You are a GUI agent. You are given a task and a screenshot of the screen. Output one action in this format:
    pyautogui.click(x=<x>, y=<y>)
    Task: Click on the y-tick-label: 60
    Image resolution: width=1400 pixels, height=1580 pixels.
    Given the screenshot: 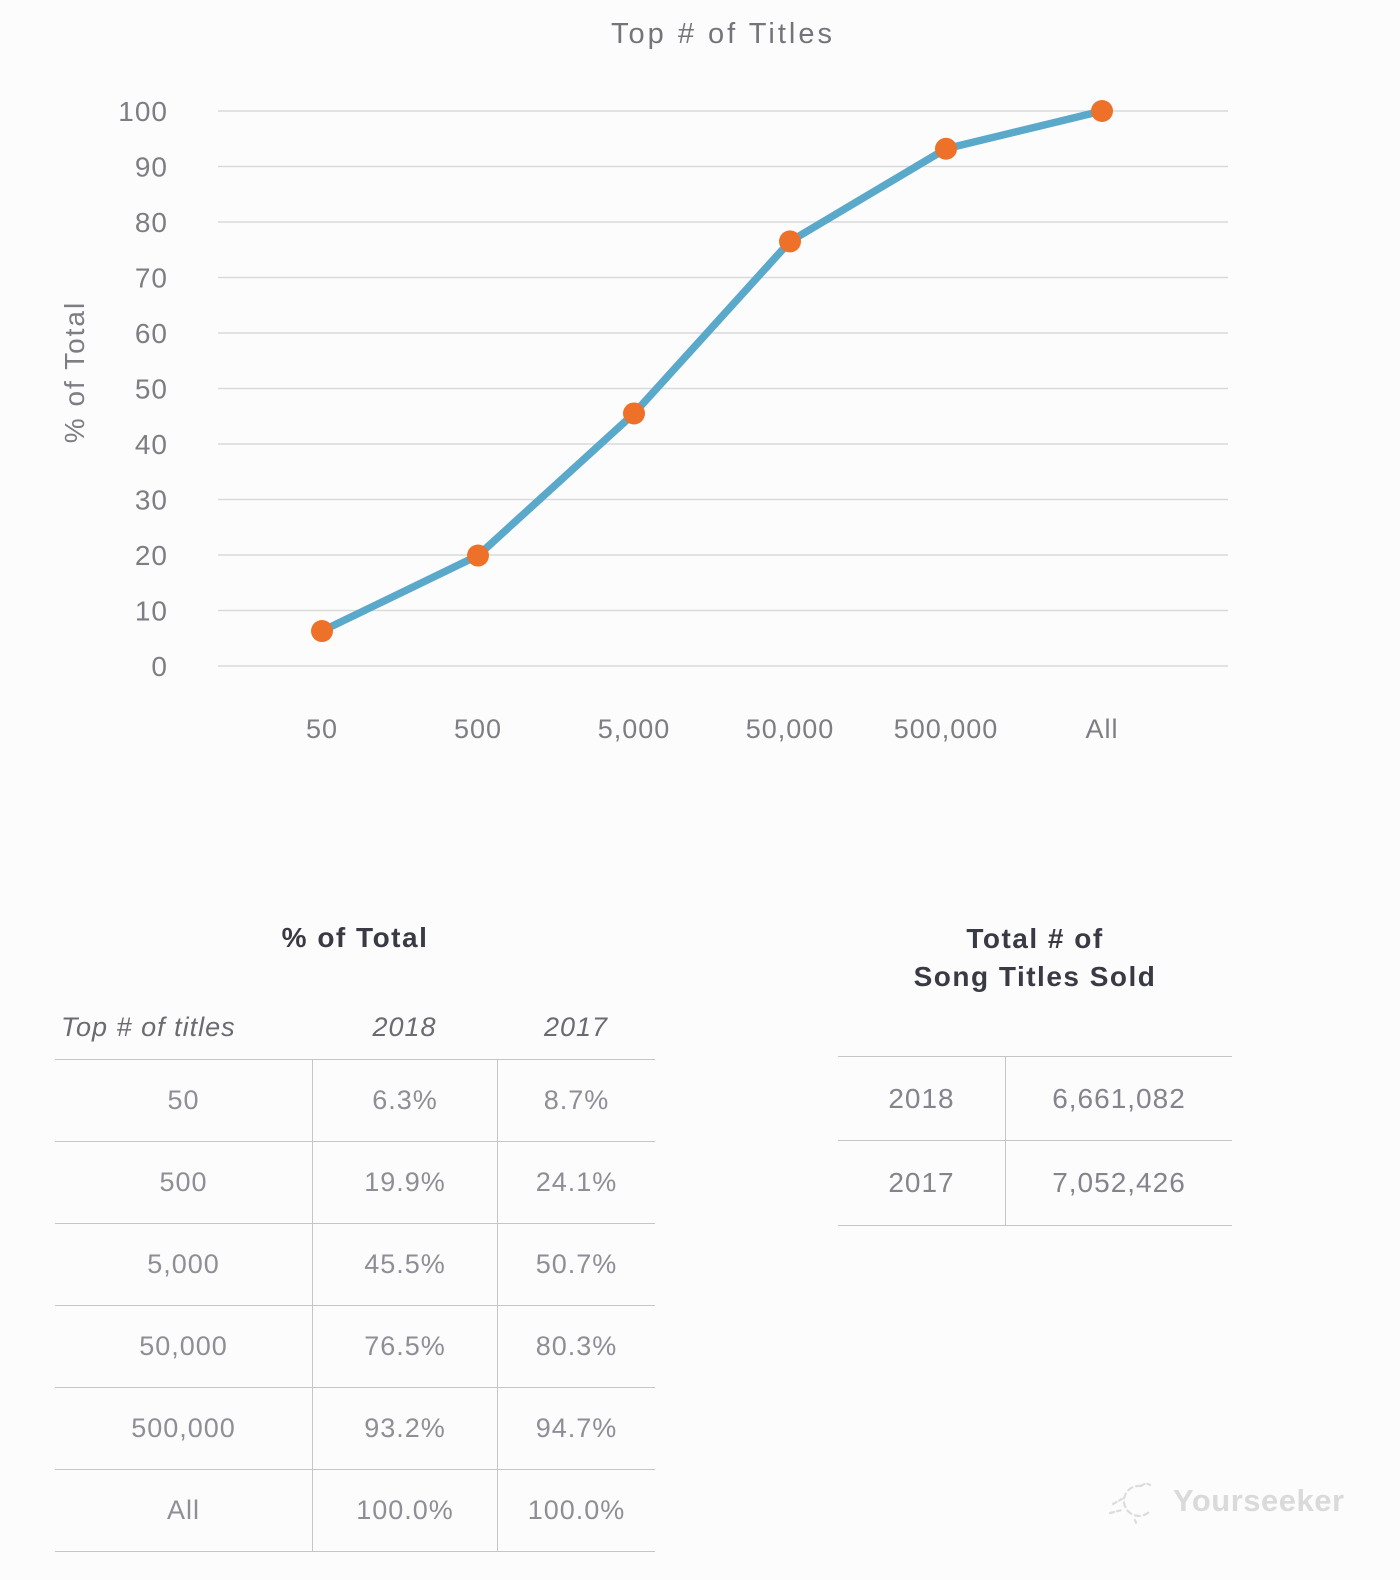 What is the action you would take?
    pyautogui.click(x=151, y=333)
    